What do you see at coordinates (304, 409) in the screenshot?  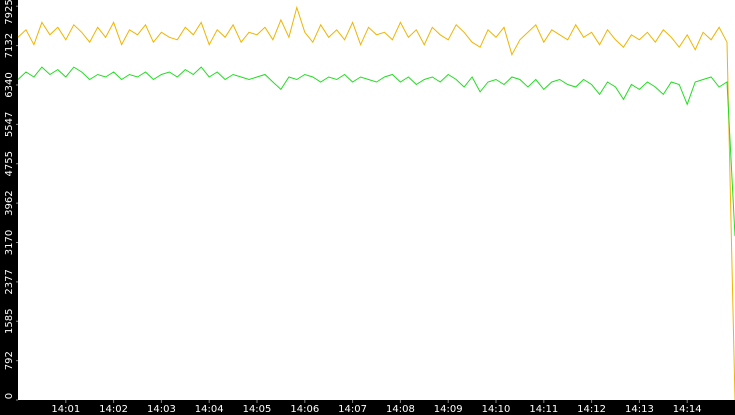 I see `x-tick-label: 14:06` at bounding box center [304, 409].